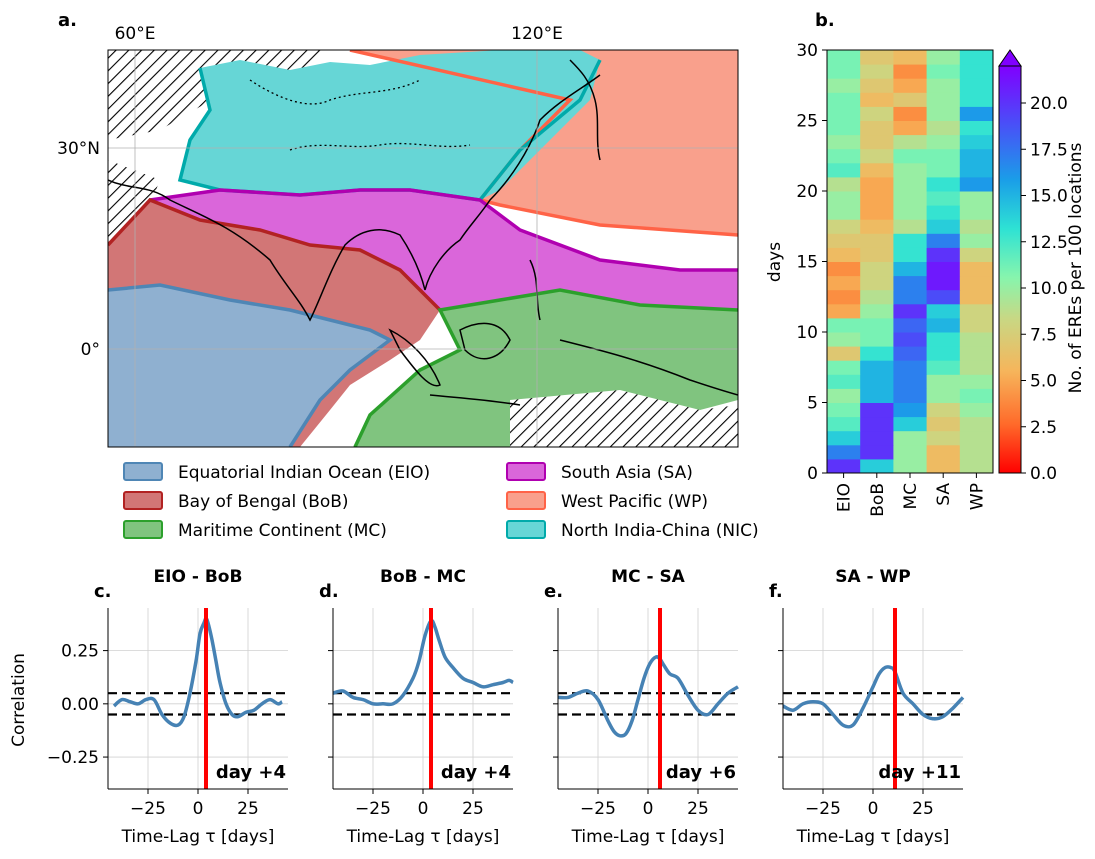 The height and width of the screenshot is (859, 1095). Describe the element at coordinates (977, 496) in the screenshot. I see `heatmap-xtick-label: WP` at that location.